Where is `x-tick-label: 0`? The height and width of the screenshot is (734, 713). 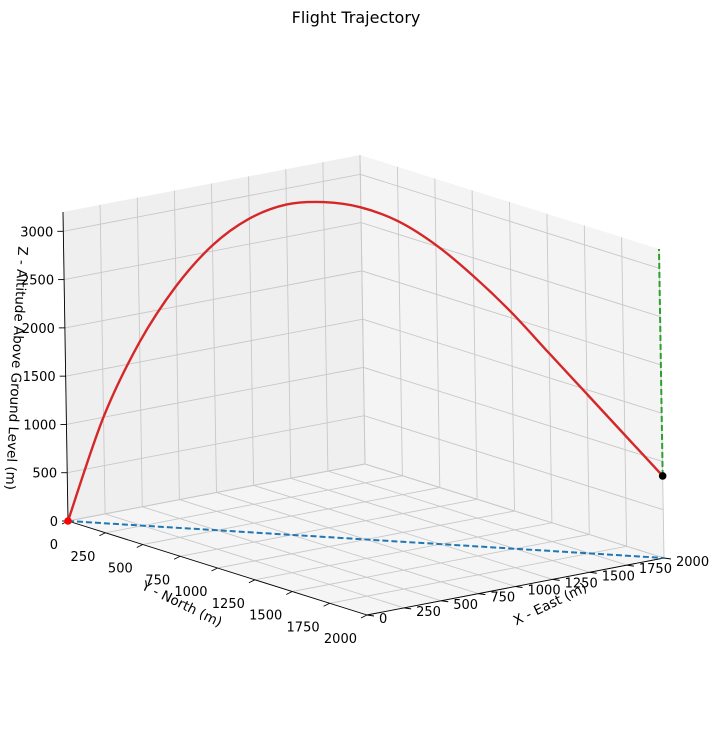 x-tick-label: 0 is located at coordinates (383, 619).